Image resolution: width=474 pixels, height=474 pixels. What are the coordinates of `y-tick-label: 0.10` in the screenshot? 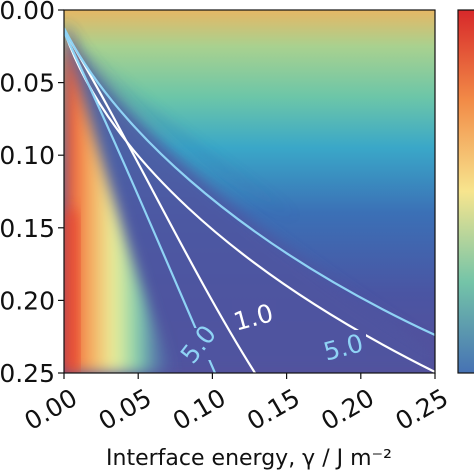 It's located at (27, 155).